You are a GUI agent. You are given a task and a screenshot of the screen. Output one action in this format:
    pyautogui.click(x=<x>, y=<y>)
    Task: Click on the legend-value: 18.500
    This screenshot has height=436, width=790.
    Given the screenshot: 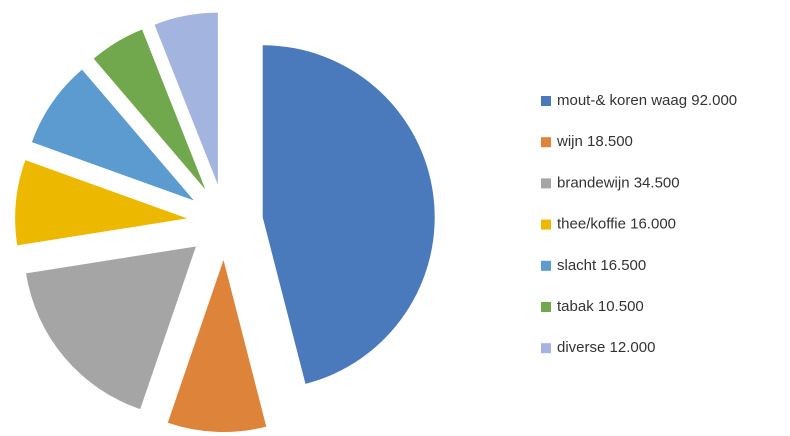 What is the action you would take?
    pyautogui.click(x=610, y=141)
    